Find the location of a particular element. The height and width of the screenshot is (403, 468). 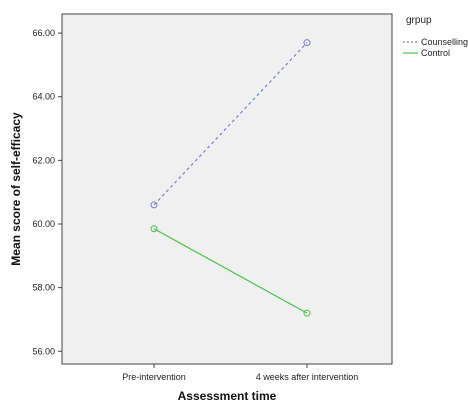

series-line-counselling is located at coordinates (230, 124).